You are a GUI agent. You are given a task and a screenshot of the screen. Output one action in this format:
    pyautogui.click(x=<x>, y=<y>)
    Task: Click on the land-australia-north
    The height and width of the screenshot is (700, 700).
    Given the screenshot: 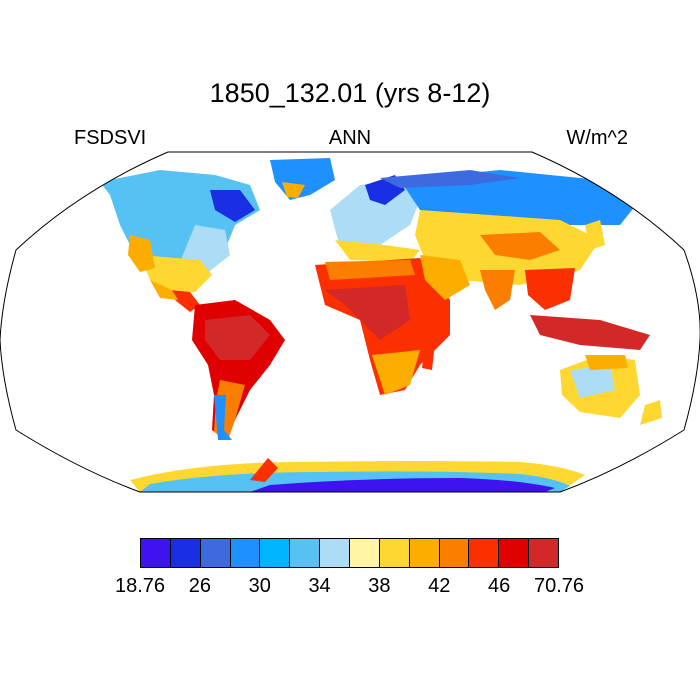 What is the action you would take?
    pyautogui.click(x=606, y=362)
    